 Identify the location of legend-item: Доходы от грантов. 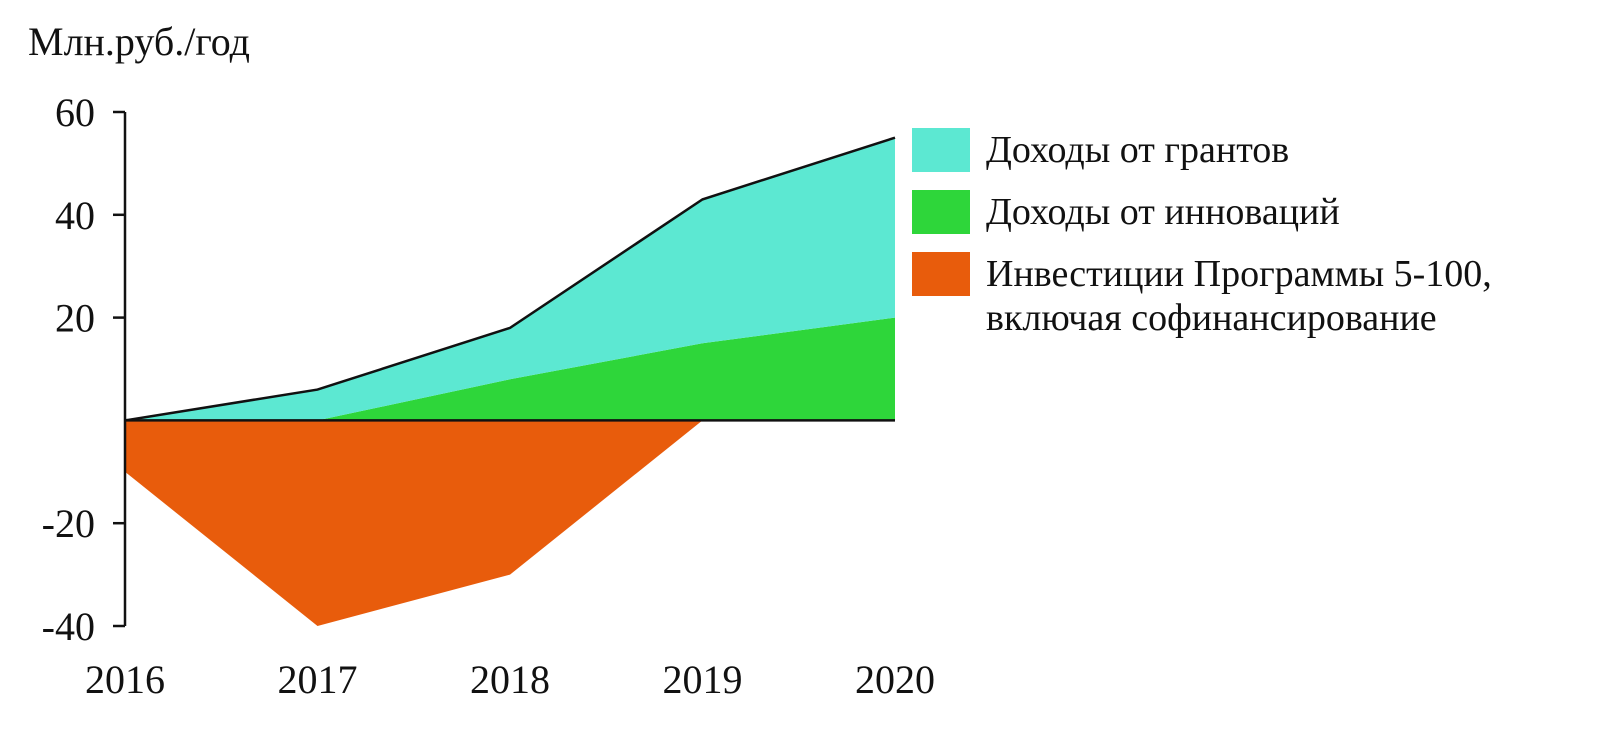
(1252, 150).